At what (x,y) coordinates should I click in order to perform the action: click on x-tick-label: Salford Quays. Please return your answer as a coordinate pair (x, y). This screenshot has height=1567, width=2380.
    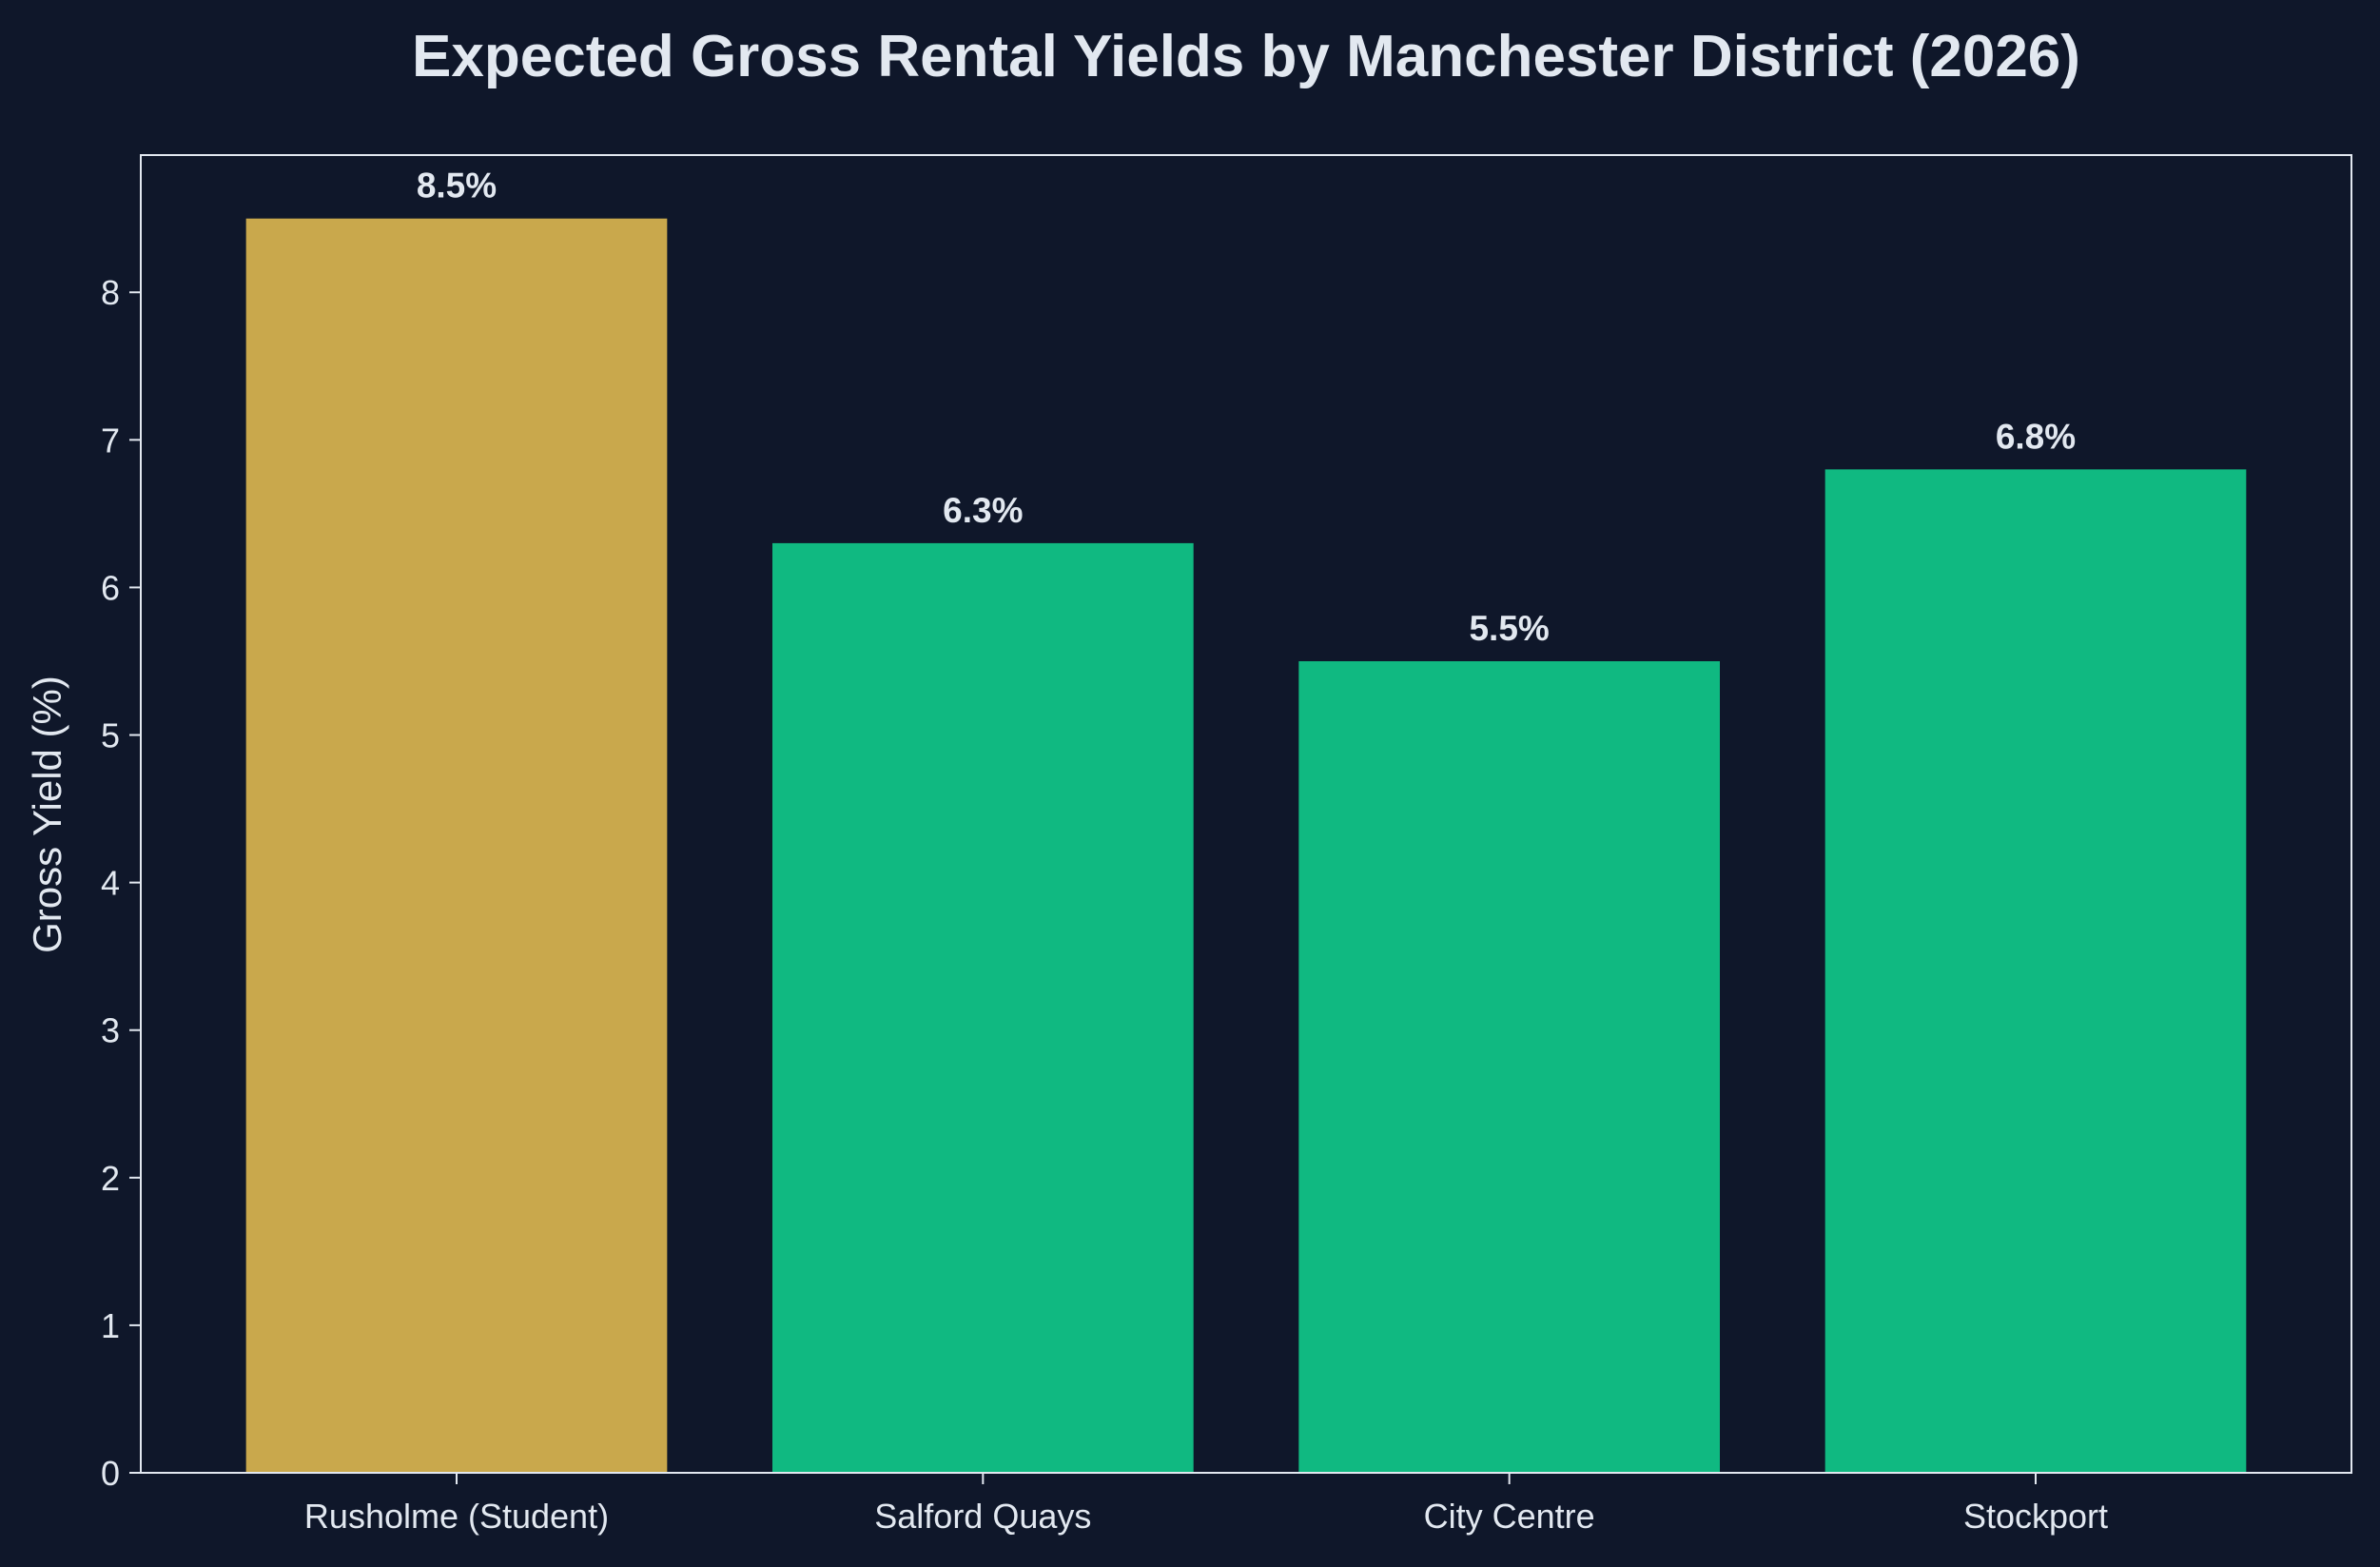
    Looking at the image, I should click on (982, 1516).